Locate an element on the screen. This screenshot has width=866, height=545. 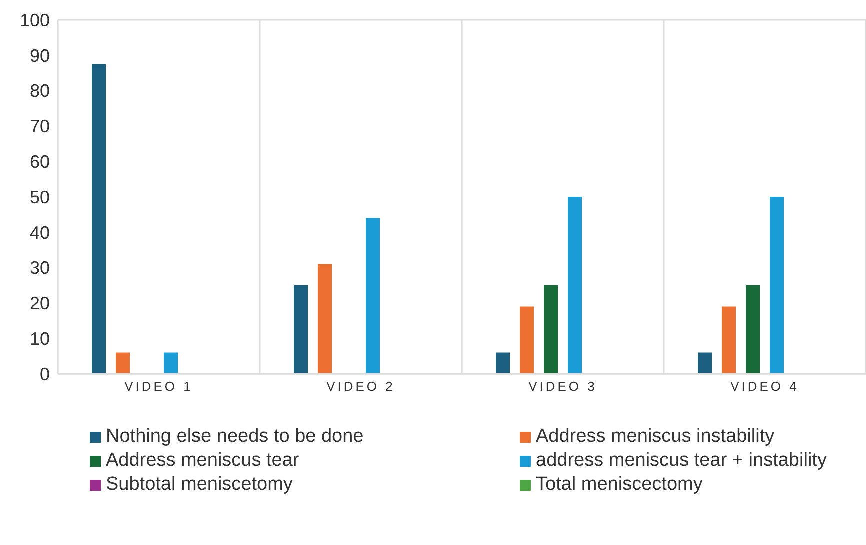
y-tick-label: 70 is located at coordinates (40, 126).